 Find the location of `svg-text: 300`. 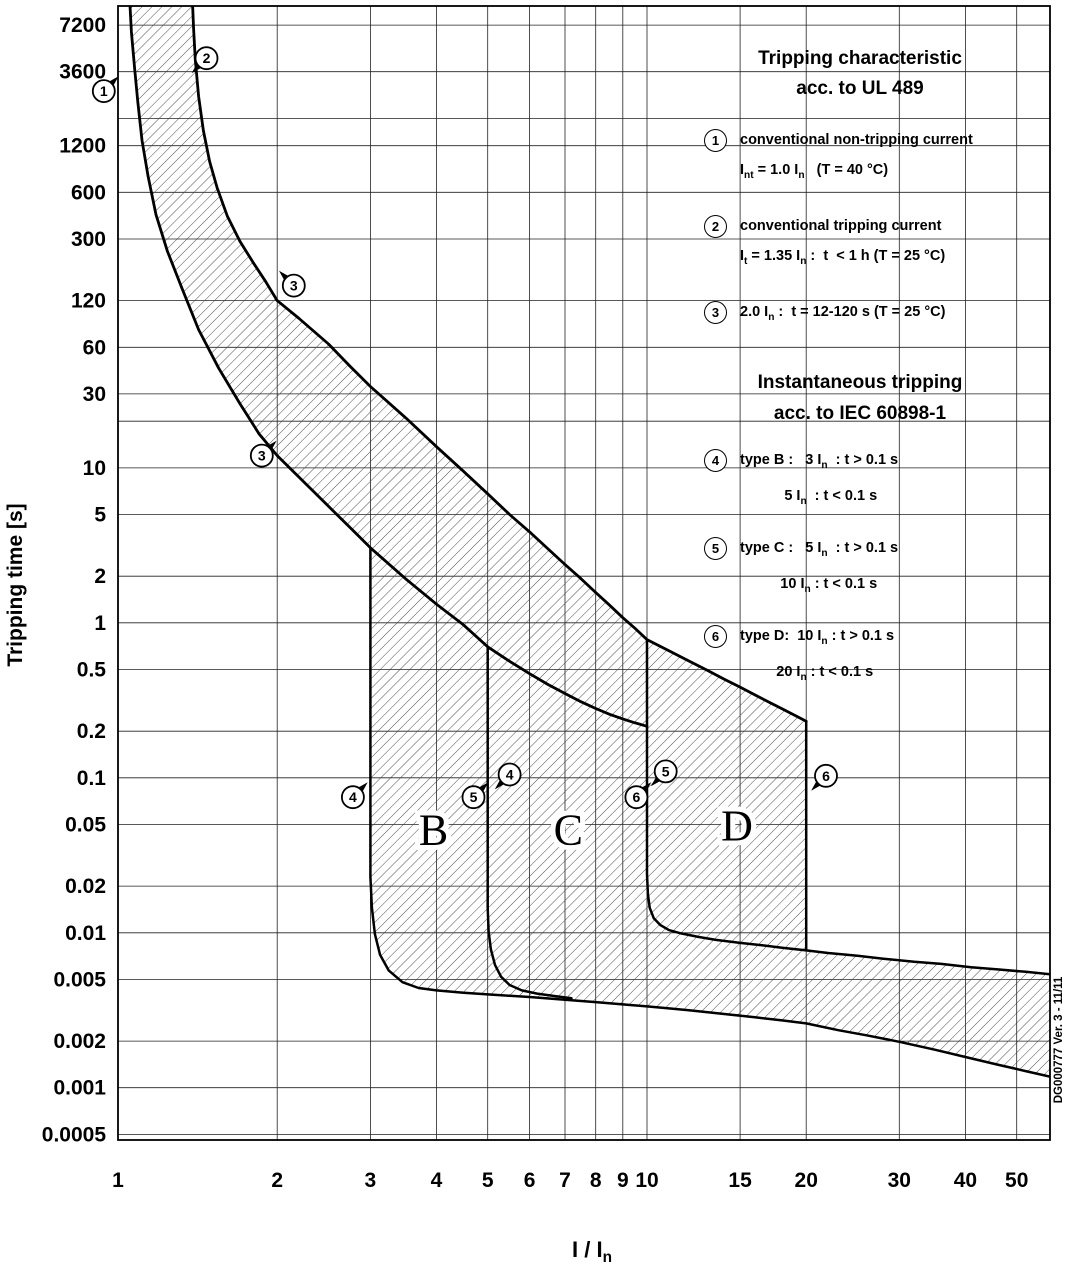

svg-text: 300 is located at coordinates (88, 239).